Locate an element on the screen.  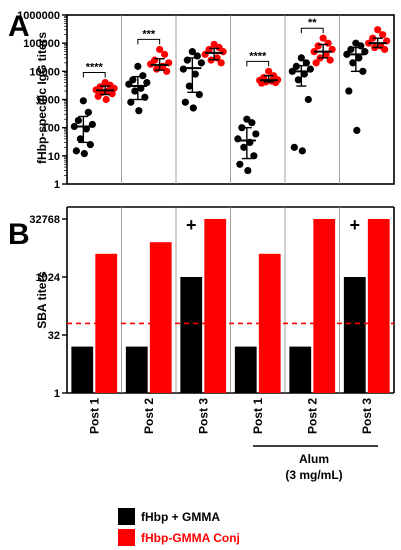
alum-bracket: Alum (3 mg/mL) is located at coordinates (315, 463).